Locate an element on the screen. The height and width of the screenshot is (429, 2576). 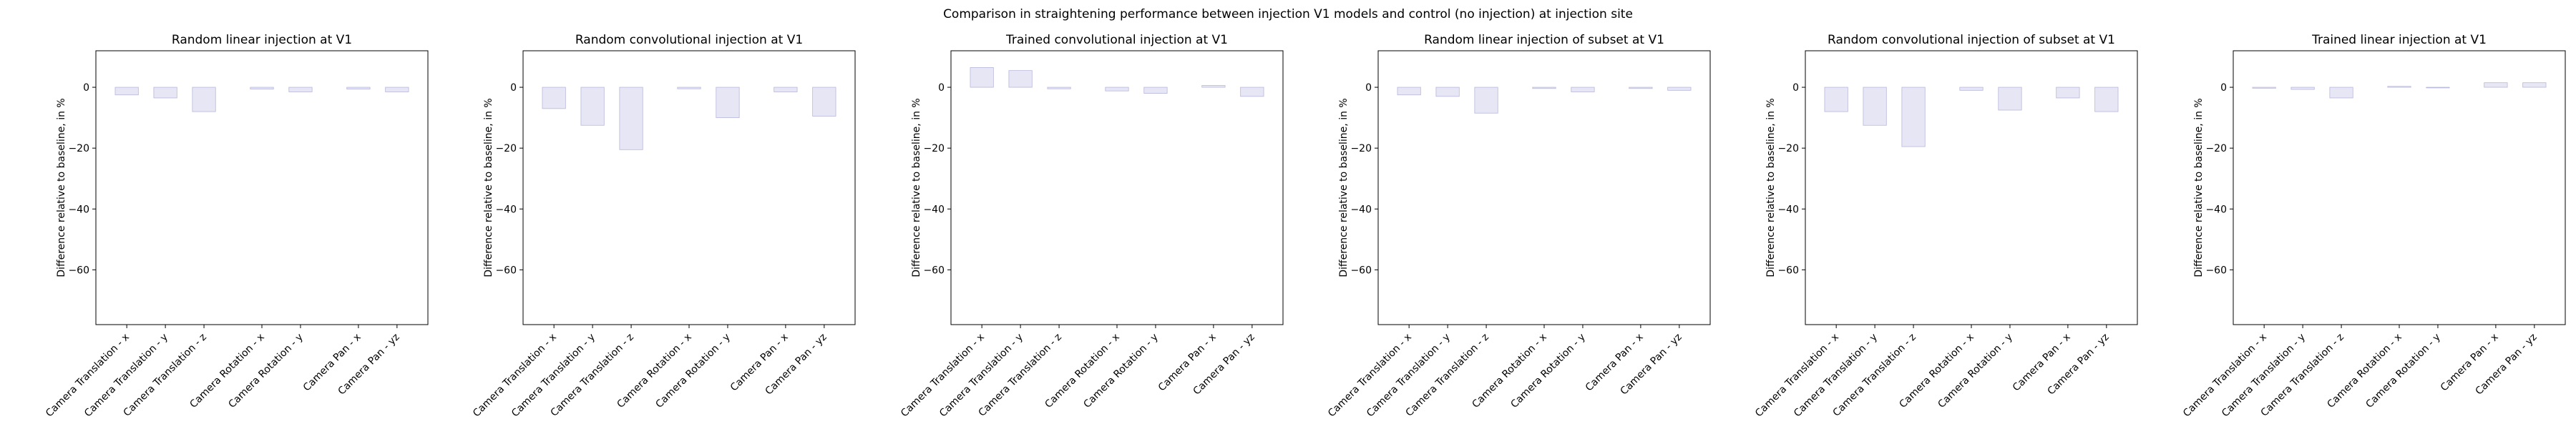
chart-title: Random linear injection of subset at V1 is located at coordinates (1544, 40).